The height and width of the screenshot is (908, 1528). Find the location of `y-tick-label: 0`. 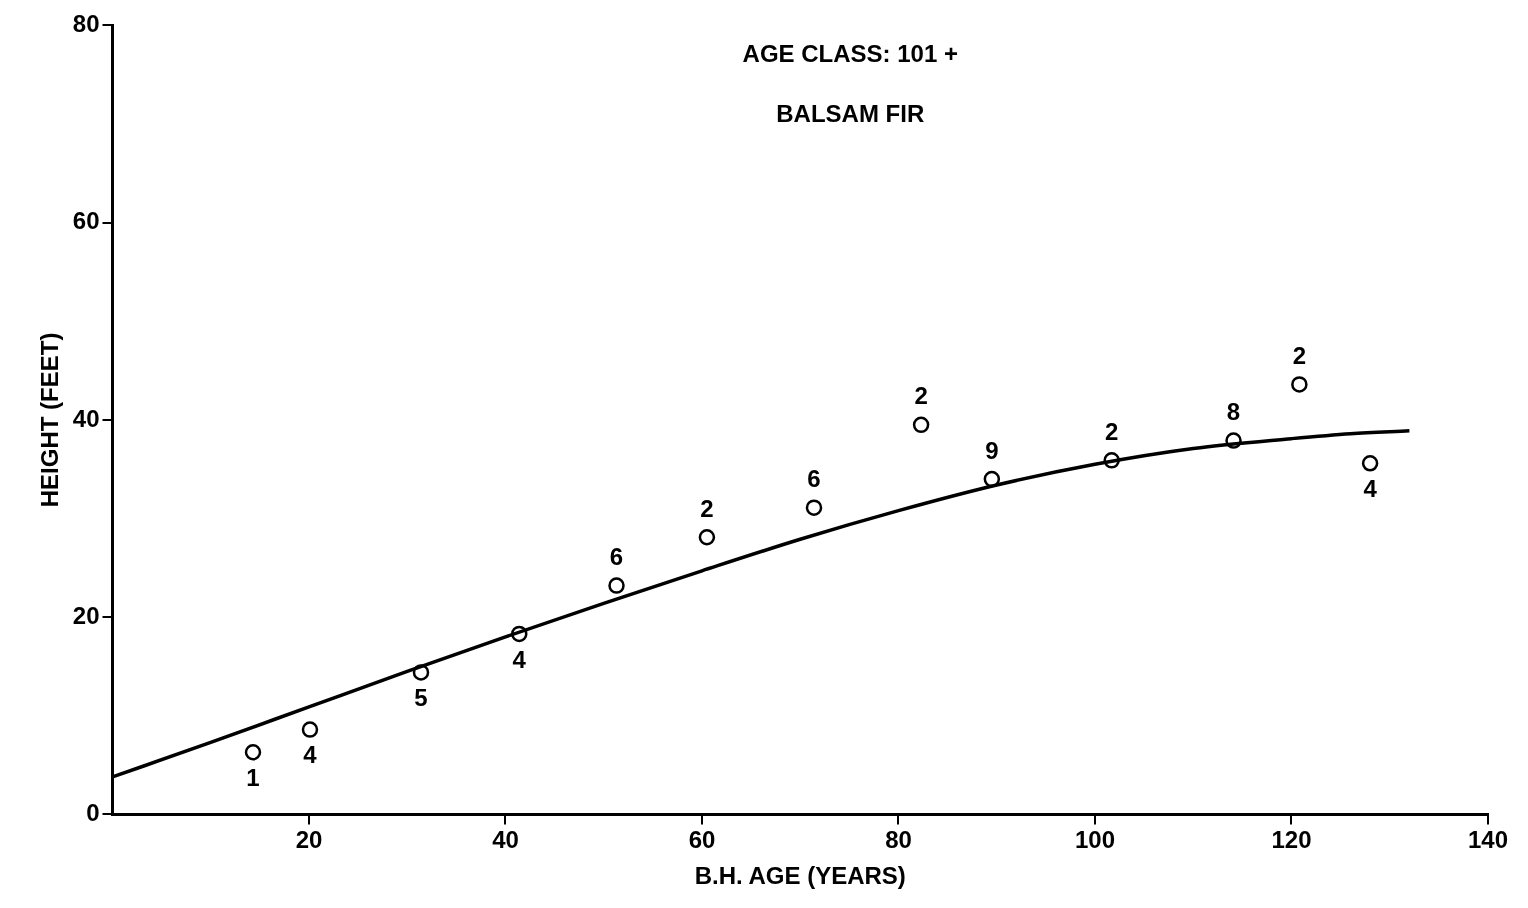

y-tick-label: 0 is located at coordinates (93, 813).